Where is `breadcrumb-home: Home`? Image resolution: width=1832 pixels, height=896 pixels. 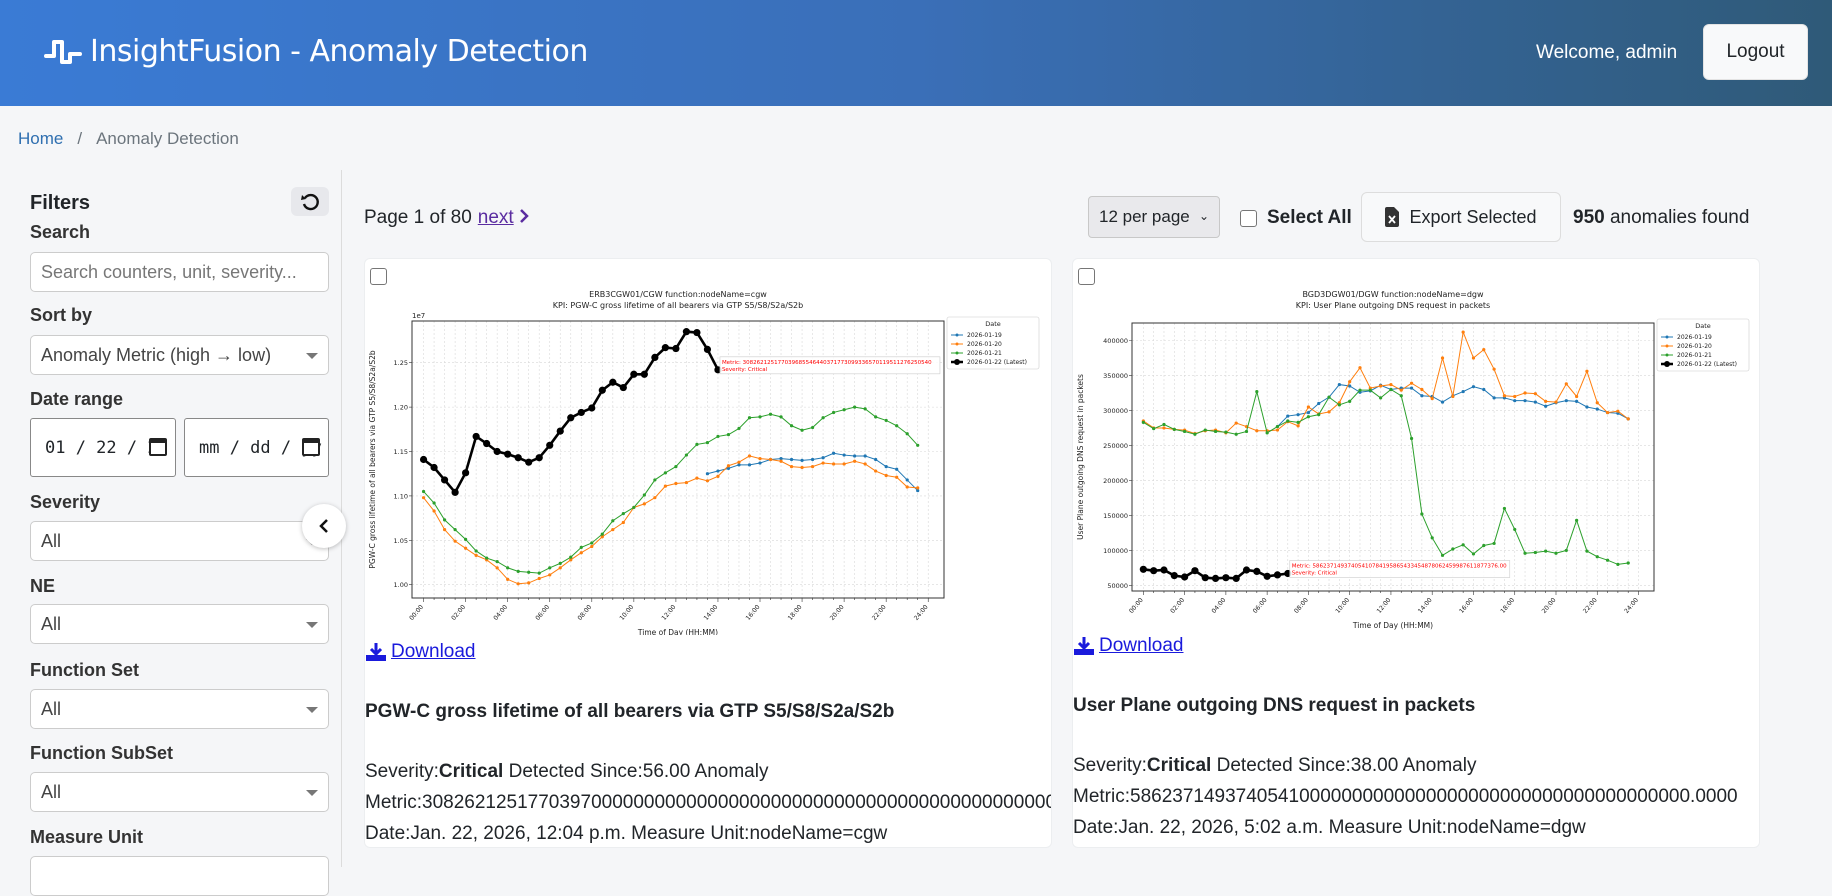 breadcrumb-home: Home is located at coordinates (41, 138).